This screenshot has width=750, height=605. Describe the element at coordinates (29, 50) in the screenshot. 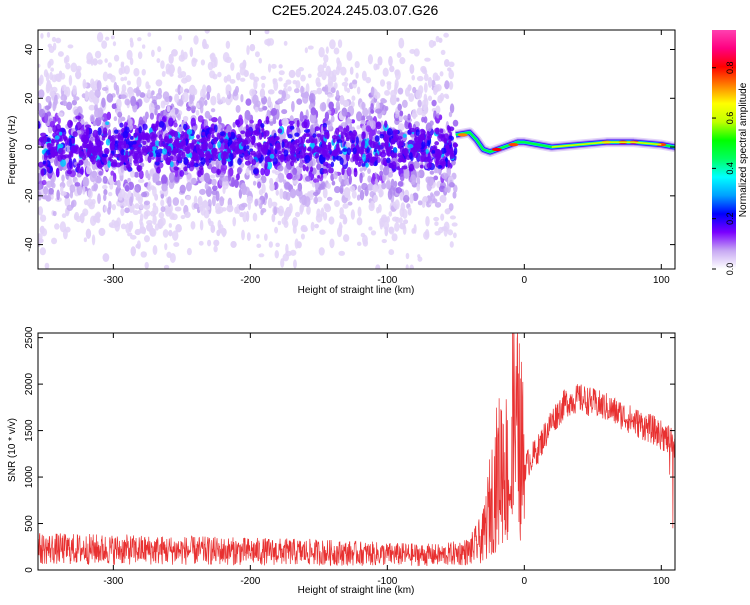

I see `spectrogram-ytick-label: 40` at that location.